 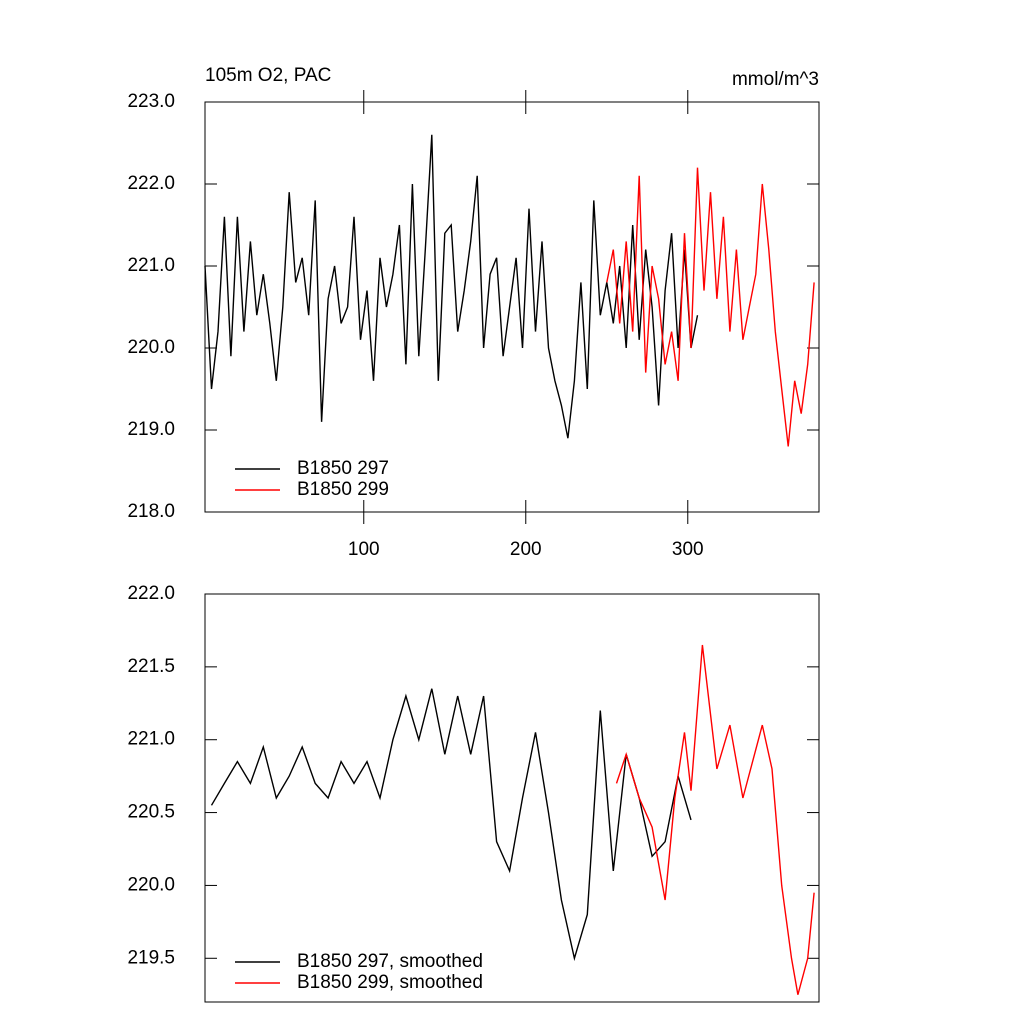 I want to click on y-tick-label: 219.0, so click(x=151, y=429).